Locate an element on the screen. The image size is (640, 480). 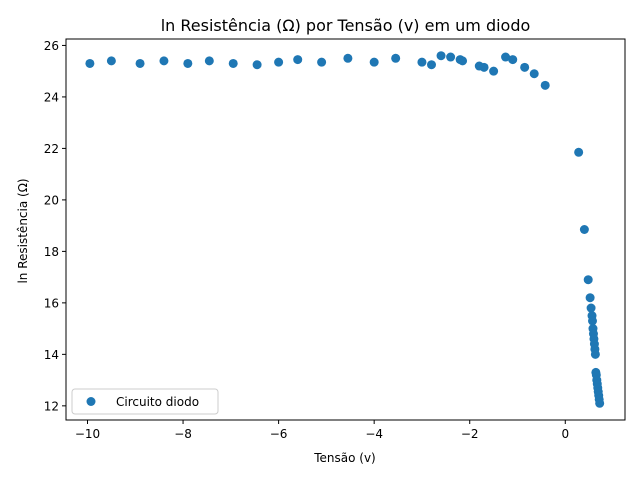
y-tick-label: 24 is located at coordinates (51, 97).